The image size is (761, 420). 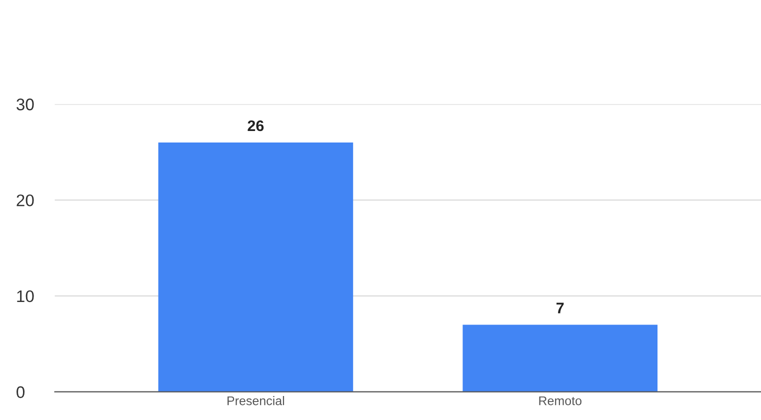 What do you see at coordinates (256, 126) in the screenshot?
I see `data-label: 26` at bounding box center [256, 126].